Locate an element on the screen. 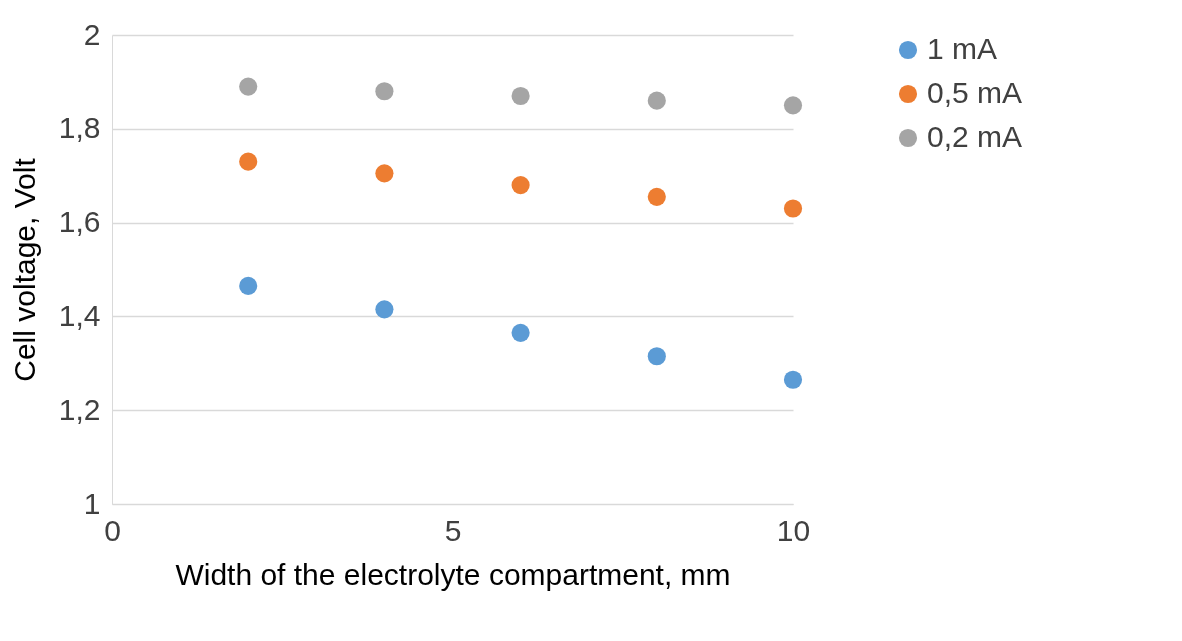 This screenshot has width=1182, height=641. y-tick-label: 1,6 is located at coordinates (79, 222).